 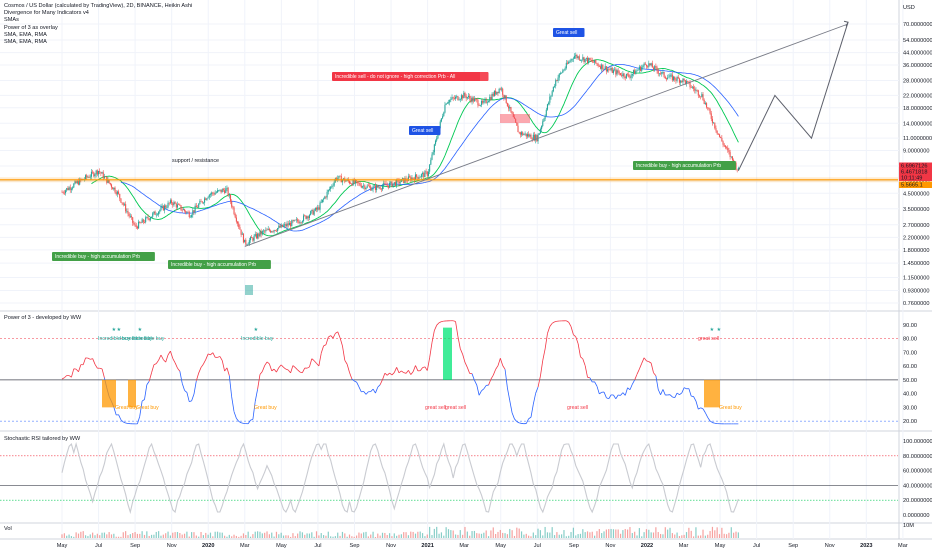 I want to click on stoch-title: Stochastic RSI tailored by WW, so click(x=42, y=439).